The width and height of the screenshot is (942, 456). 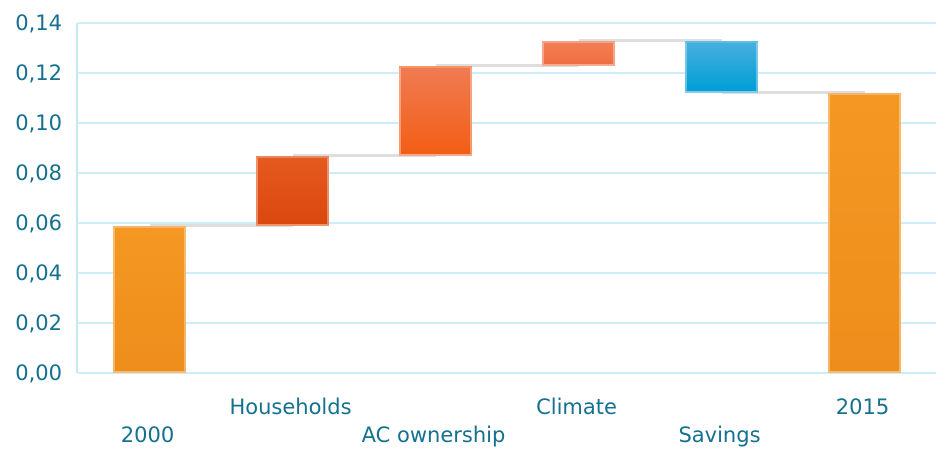 I want to click on bar-households, so click(x=292, y=190).